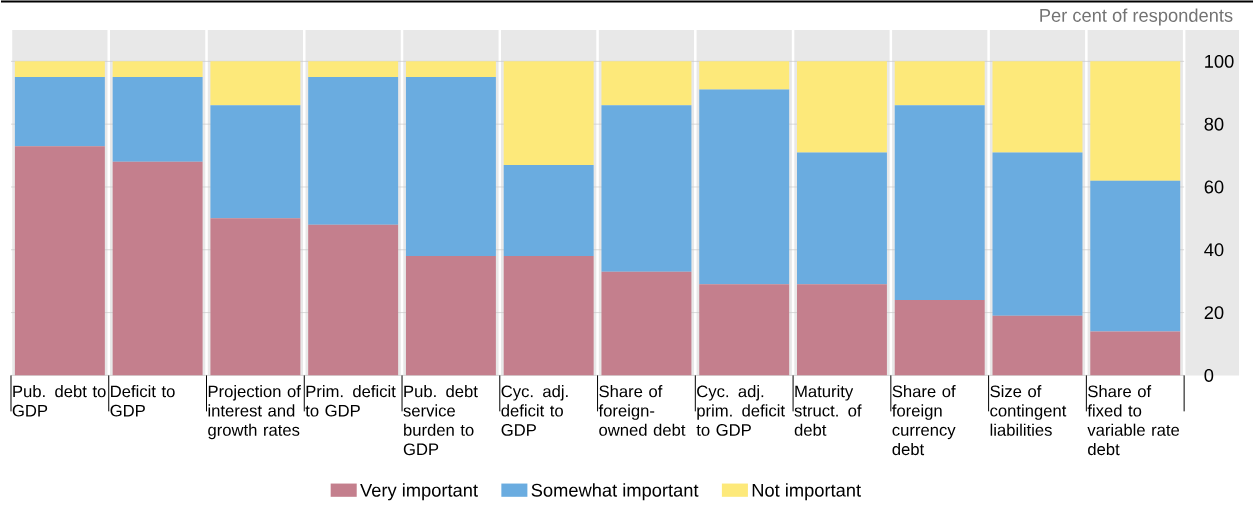  I want to click on x-tick-label: Projection of interest and growth rates, so click(254, 412).